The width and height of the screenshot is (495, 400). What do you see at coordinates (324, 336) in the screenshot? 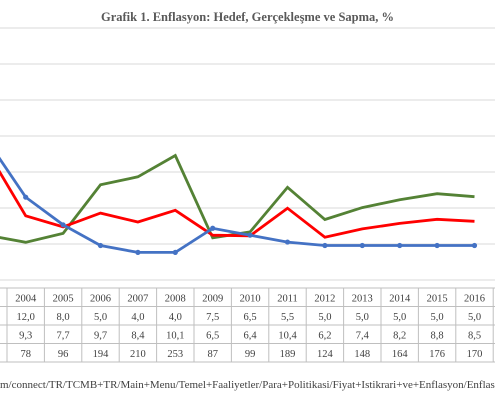
I see `table-cell: 6,2` at bounding box center [324, 336].